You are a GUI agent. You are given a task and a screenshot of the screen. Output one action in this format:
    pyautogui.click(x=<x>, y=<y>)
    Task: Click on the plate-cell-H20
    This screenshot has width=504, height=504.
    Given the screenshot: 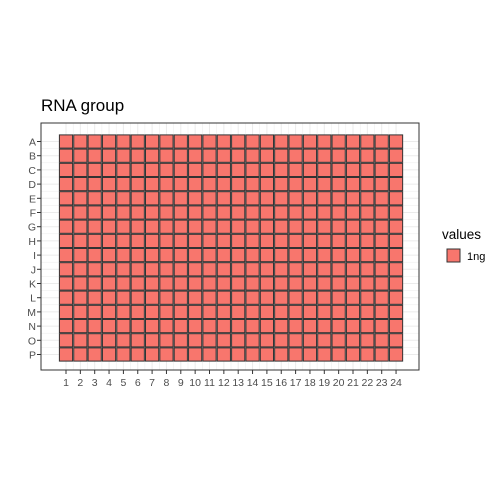 What is the action you would take?
    pyautogui.click(x=338, y=241)
    